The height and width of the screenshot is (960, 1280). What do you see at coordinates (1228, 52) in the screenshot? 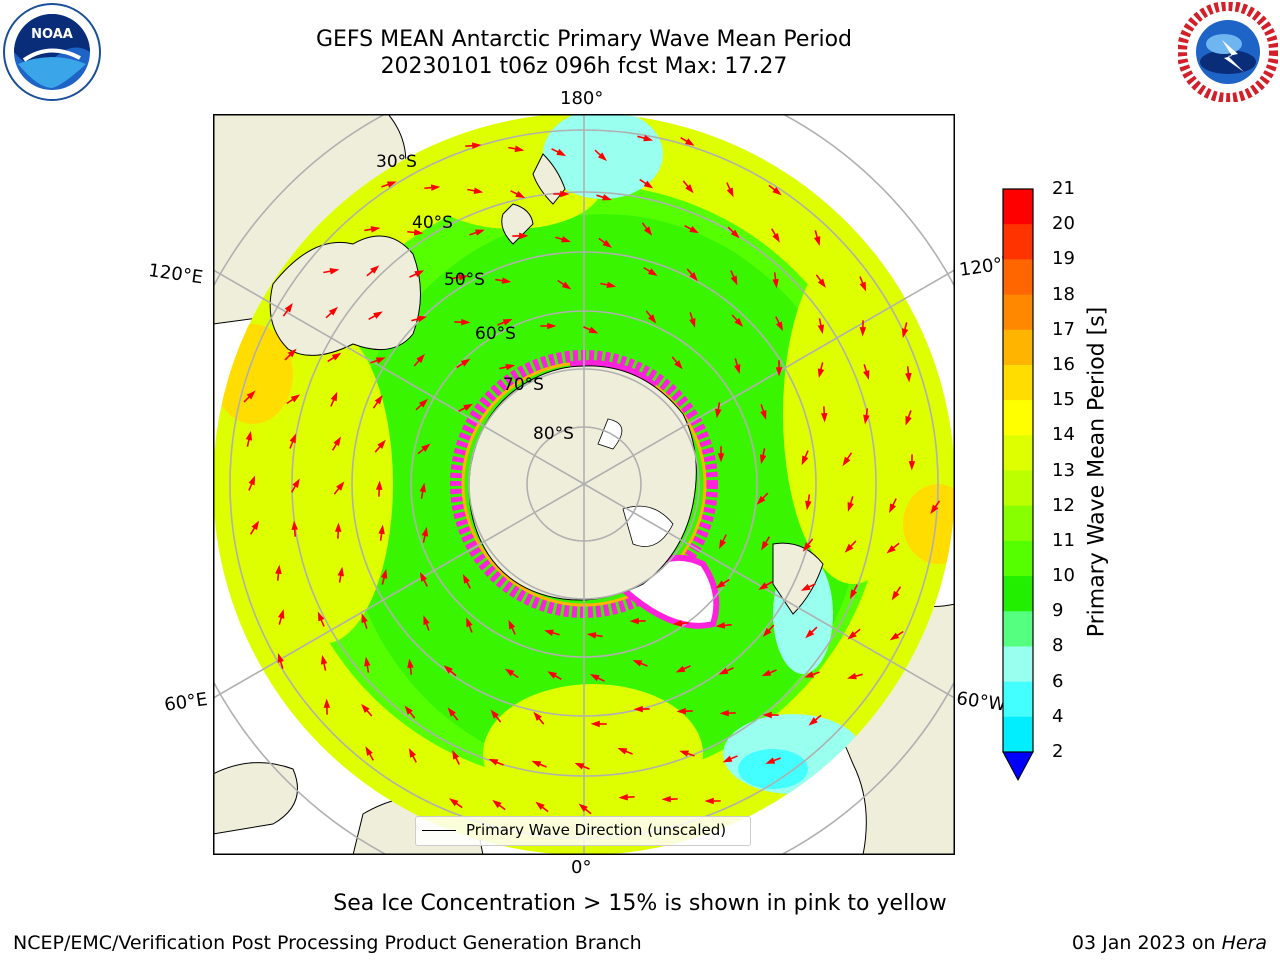
I see `nws-logo` at bounding box center [1228, 52].